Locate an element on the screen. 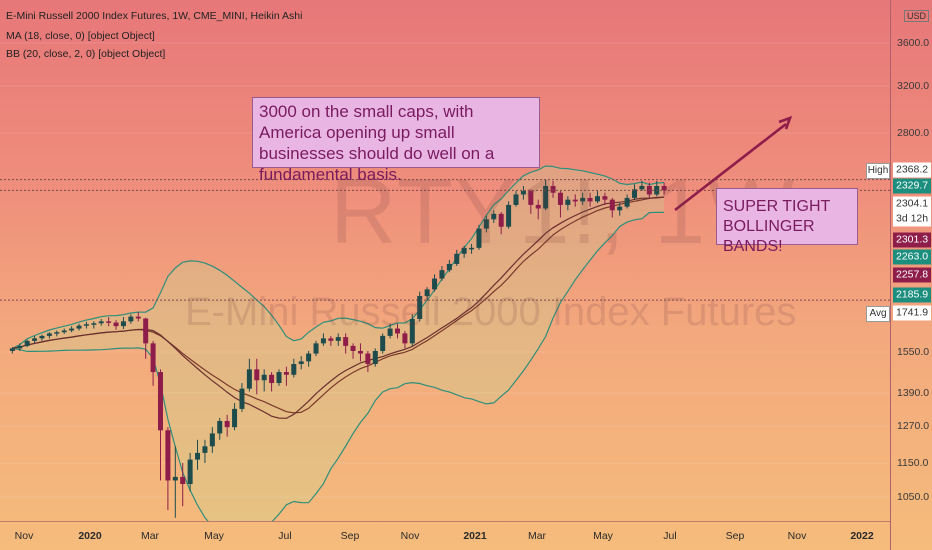  price-badge: 2185.9 is located at coordinates (912, 295).